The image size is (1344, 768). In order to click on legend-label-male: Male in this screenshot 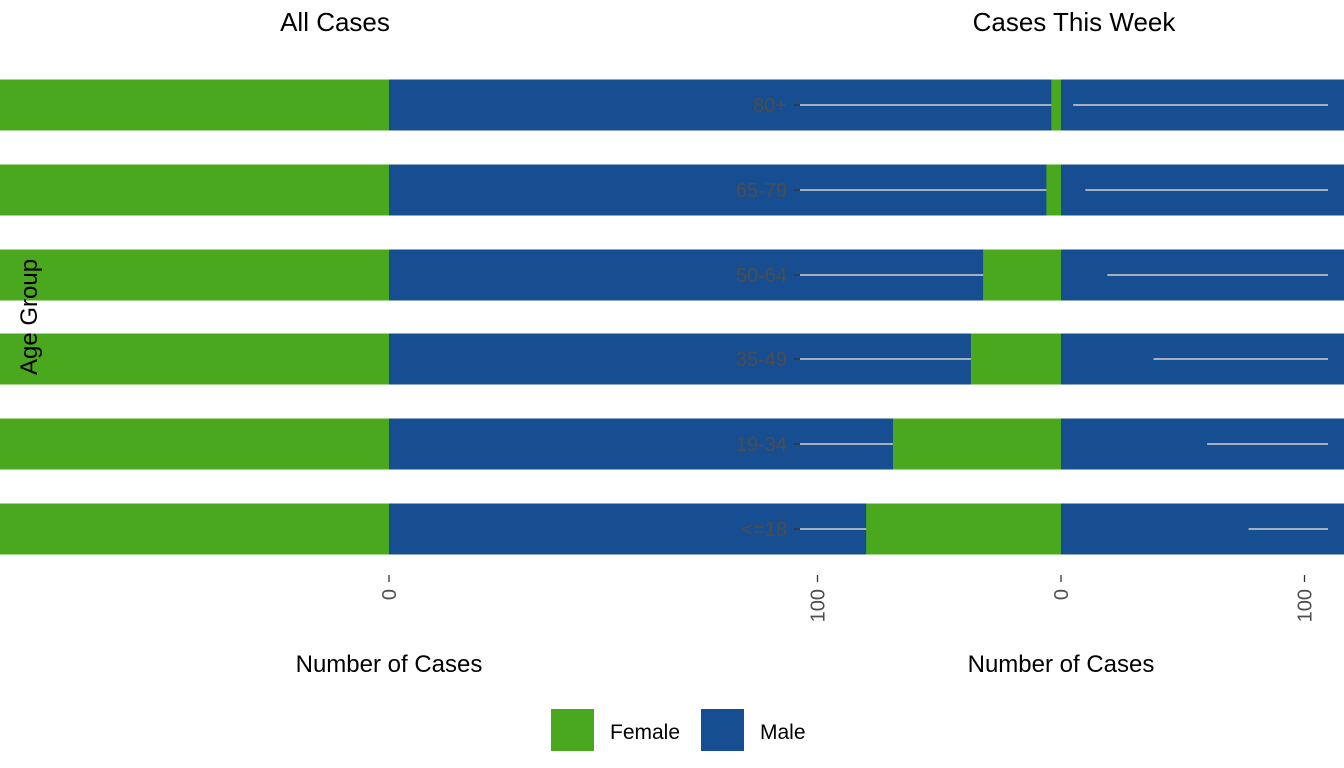, I will do `click(783, 732)`.